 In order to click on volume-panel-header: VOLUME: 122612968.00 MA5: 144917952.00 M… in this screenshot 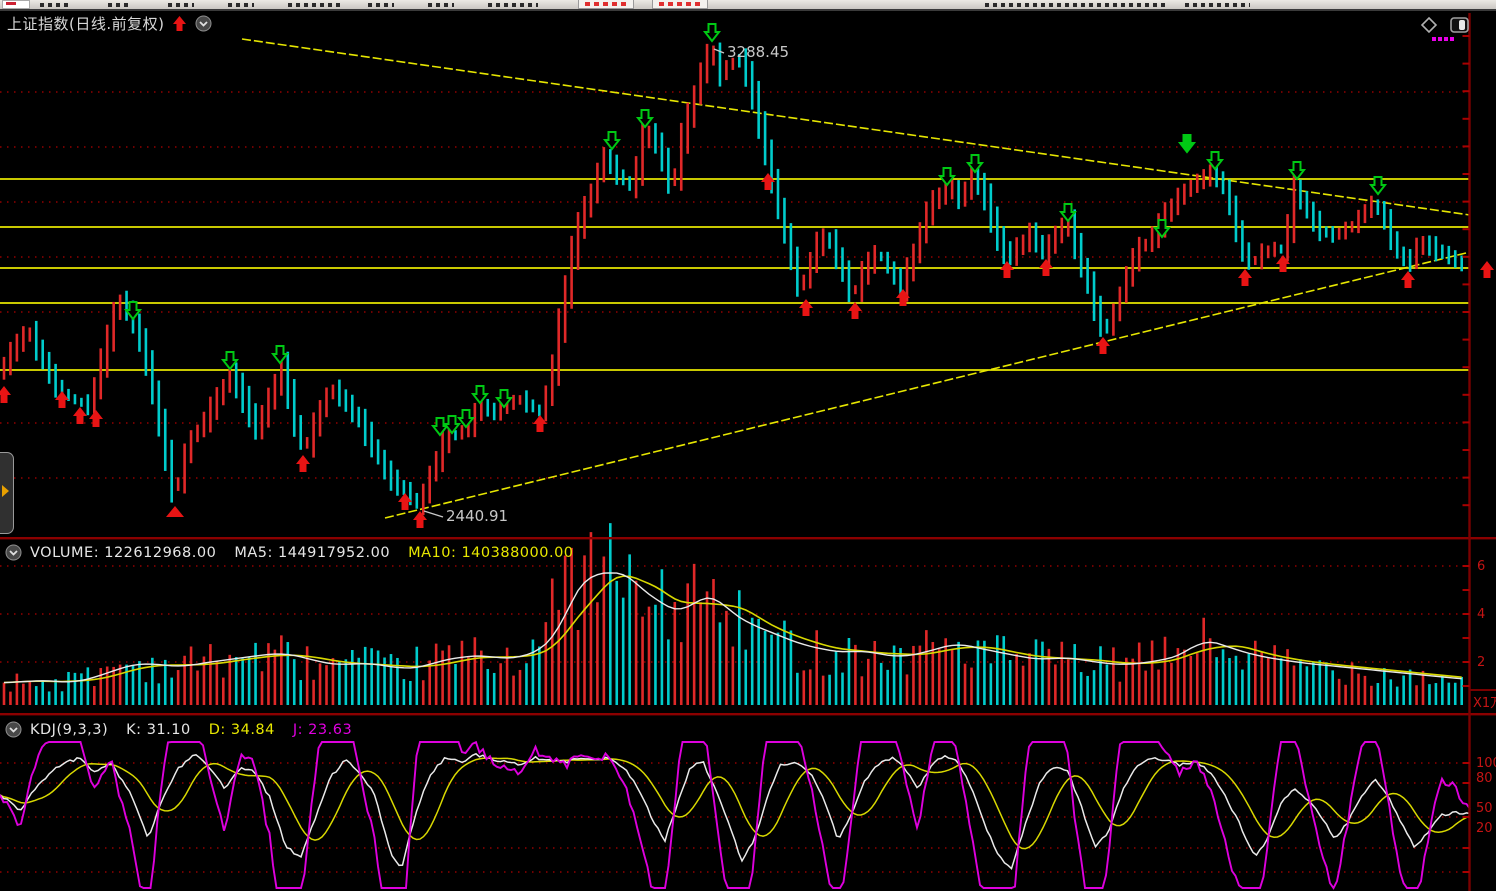, I will do `click(289, 552)`.